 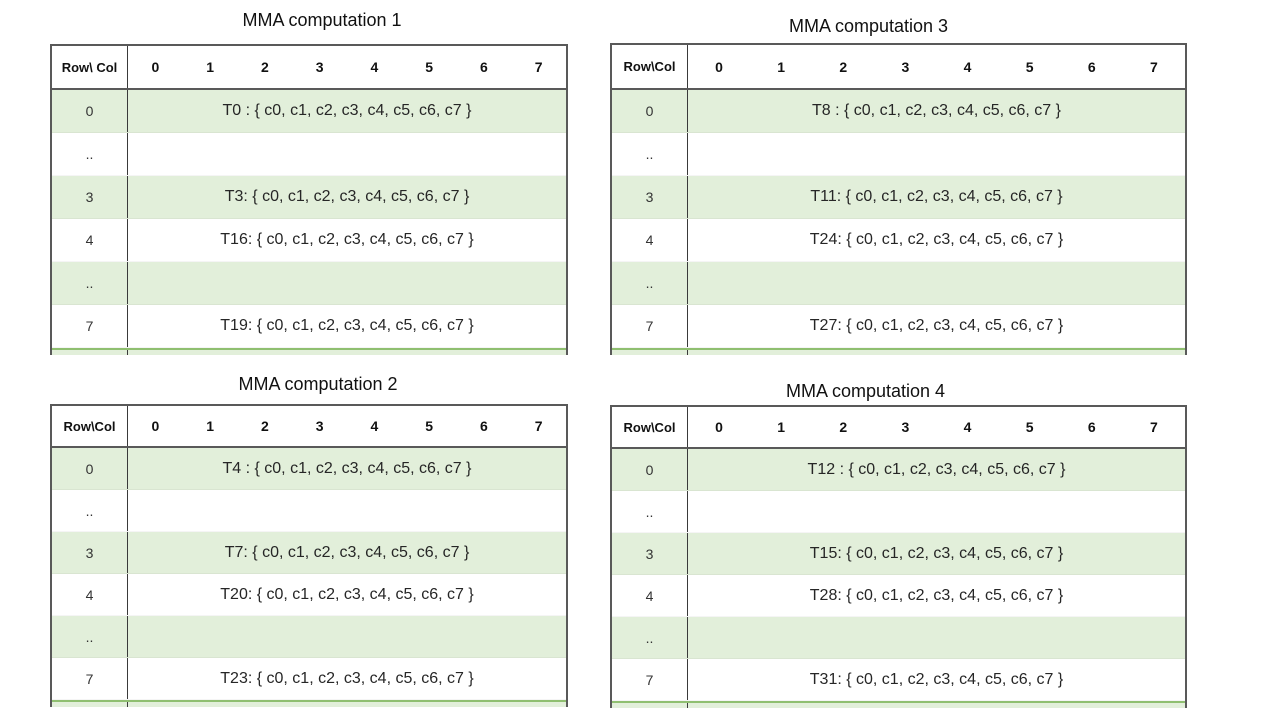 What do you see at coordinates (347, 110) in the screenshot?
I see `row-content: T0 : { c0, c1, c2, c3, c4, c5, c6, c7 }` at bounding box center [347, 110].